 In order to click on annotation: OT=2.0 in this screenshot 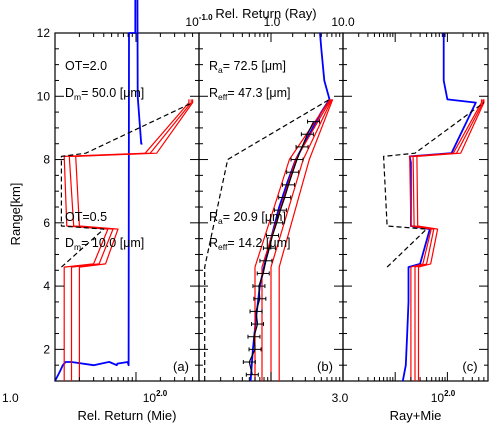, I will do `click(86, 66)`.